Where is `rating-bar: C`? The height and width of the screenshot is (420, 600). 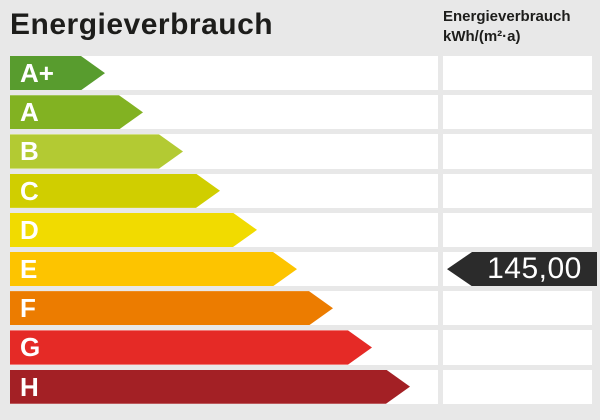
rating-bar: C is located at coordinates (115, 191).